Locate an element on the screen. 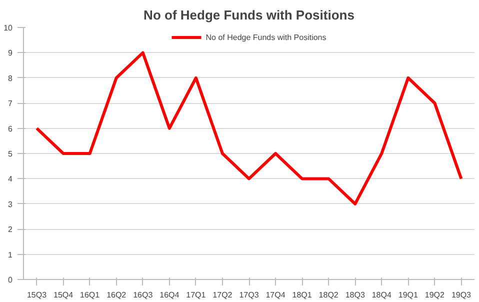  x-tick-label: 15Q4 is located at coordinates (64, 295).